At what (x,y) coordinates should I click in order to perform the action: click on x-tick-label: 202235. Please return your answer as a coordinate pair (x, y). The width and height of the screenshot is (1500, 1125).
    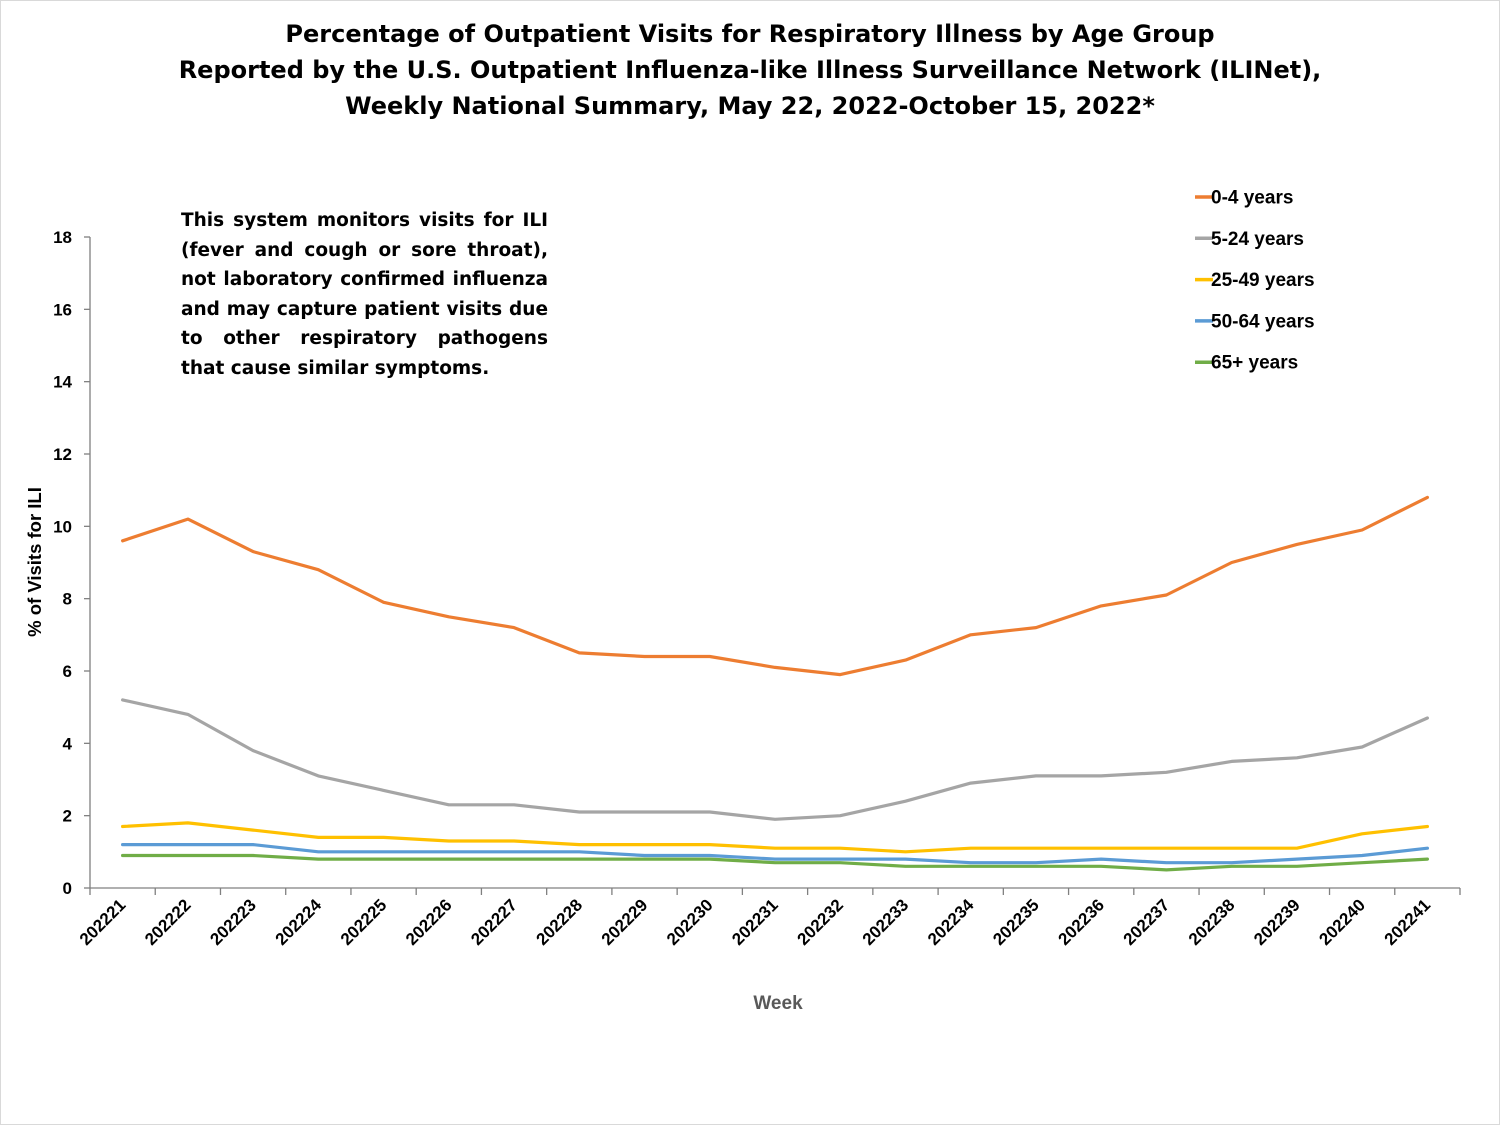
    Looking at the image, I should click on (1016, 922).